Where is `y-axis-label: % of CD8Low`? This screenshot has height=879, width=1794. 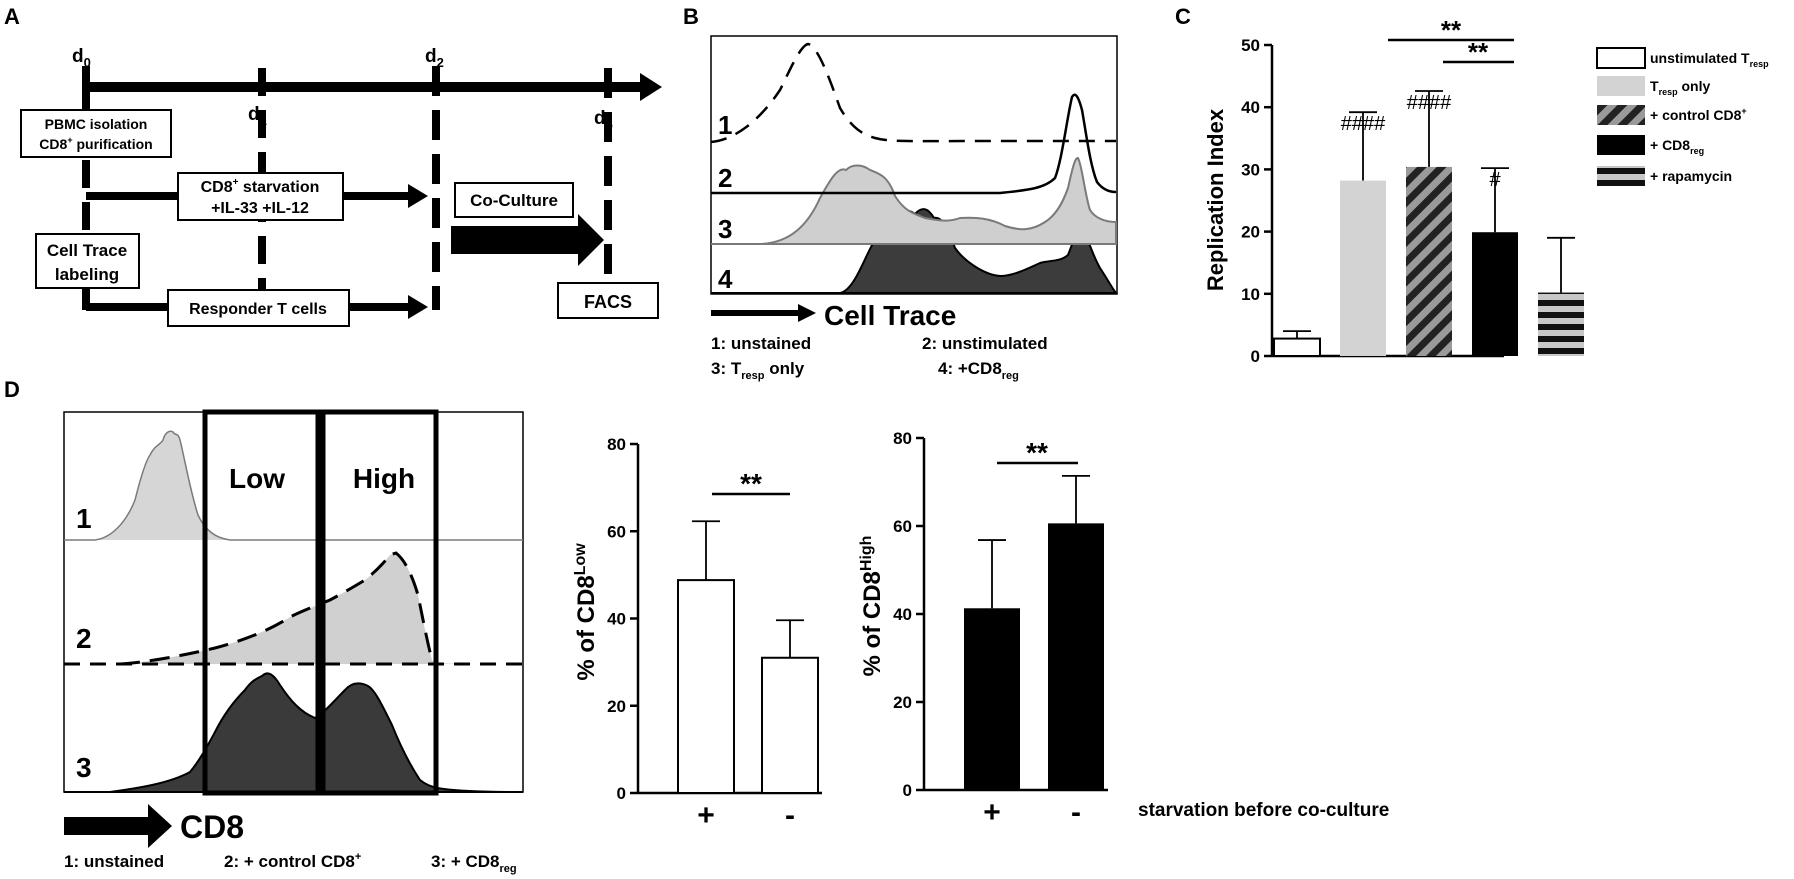
y-axis-label: % of CD8Low is located at coordinates (586, 612).